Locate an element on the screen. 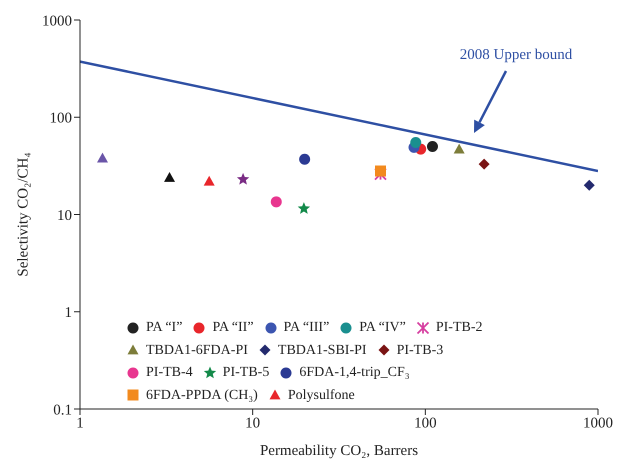  x-tick-label: 100 is located at coordinates (425, 424).